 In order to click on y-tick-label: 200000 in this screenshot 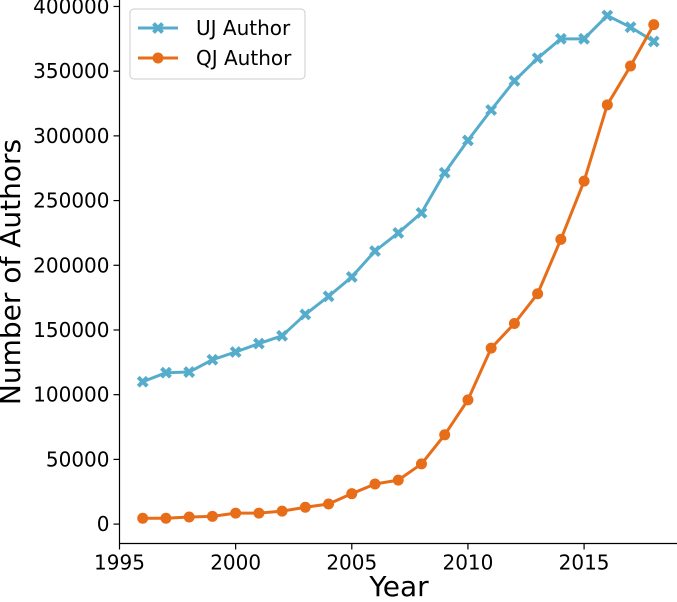, I will do `click(71, 265)`.